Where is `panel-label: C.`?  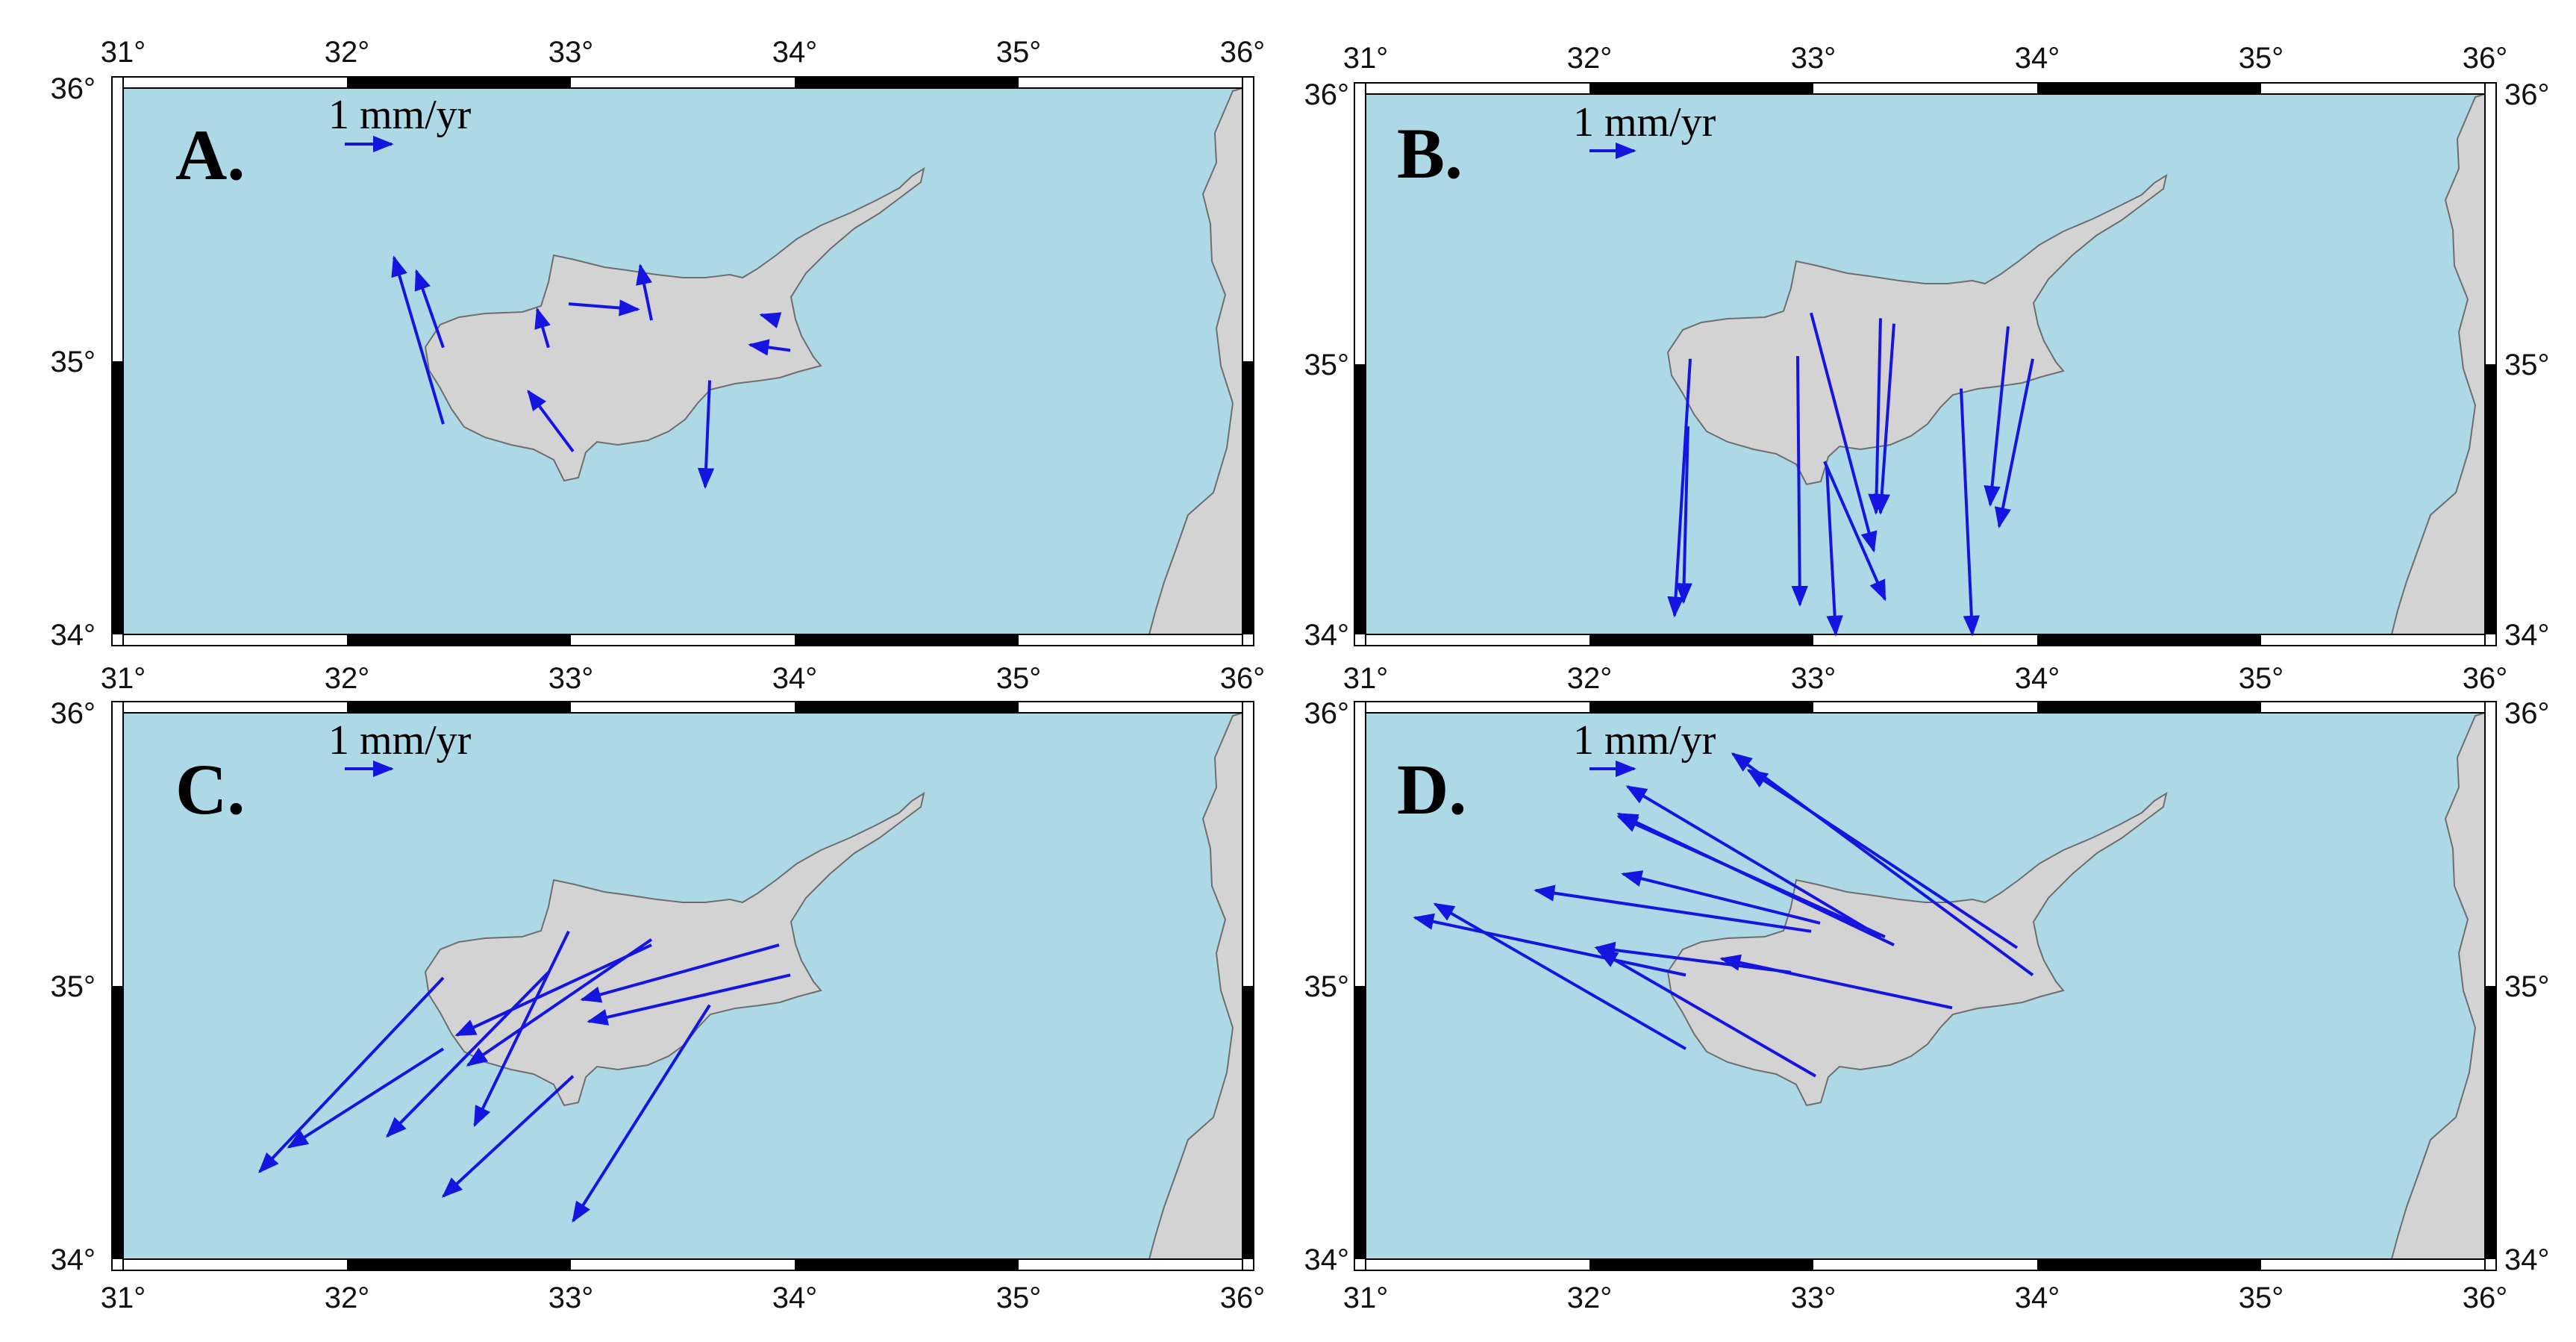 panel-label: C. is located at coordinates (210, 789).